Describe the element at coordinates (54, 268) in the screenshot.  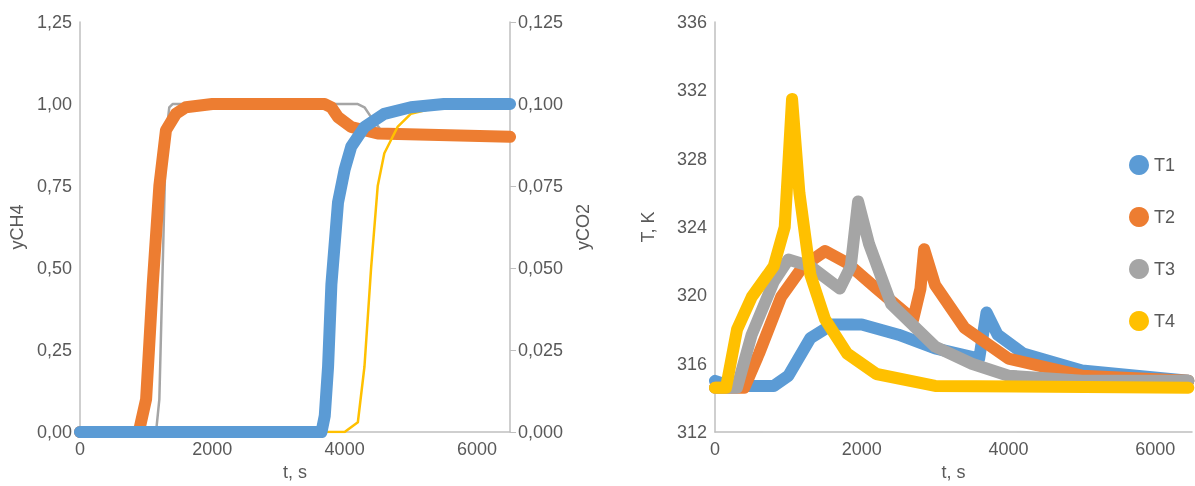
I see `y-tick-label: 0,50` at that location.